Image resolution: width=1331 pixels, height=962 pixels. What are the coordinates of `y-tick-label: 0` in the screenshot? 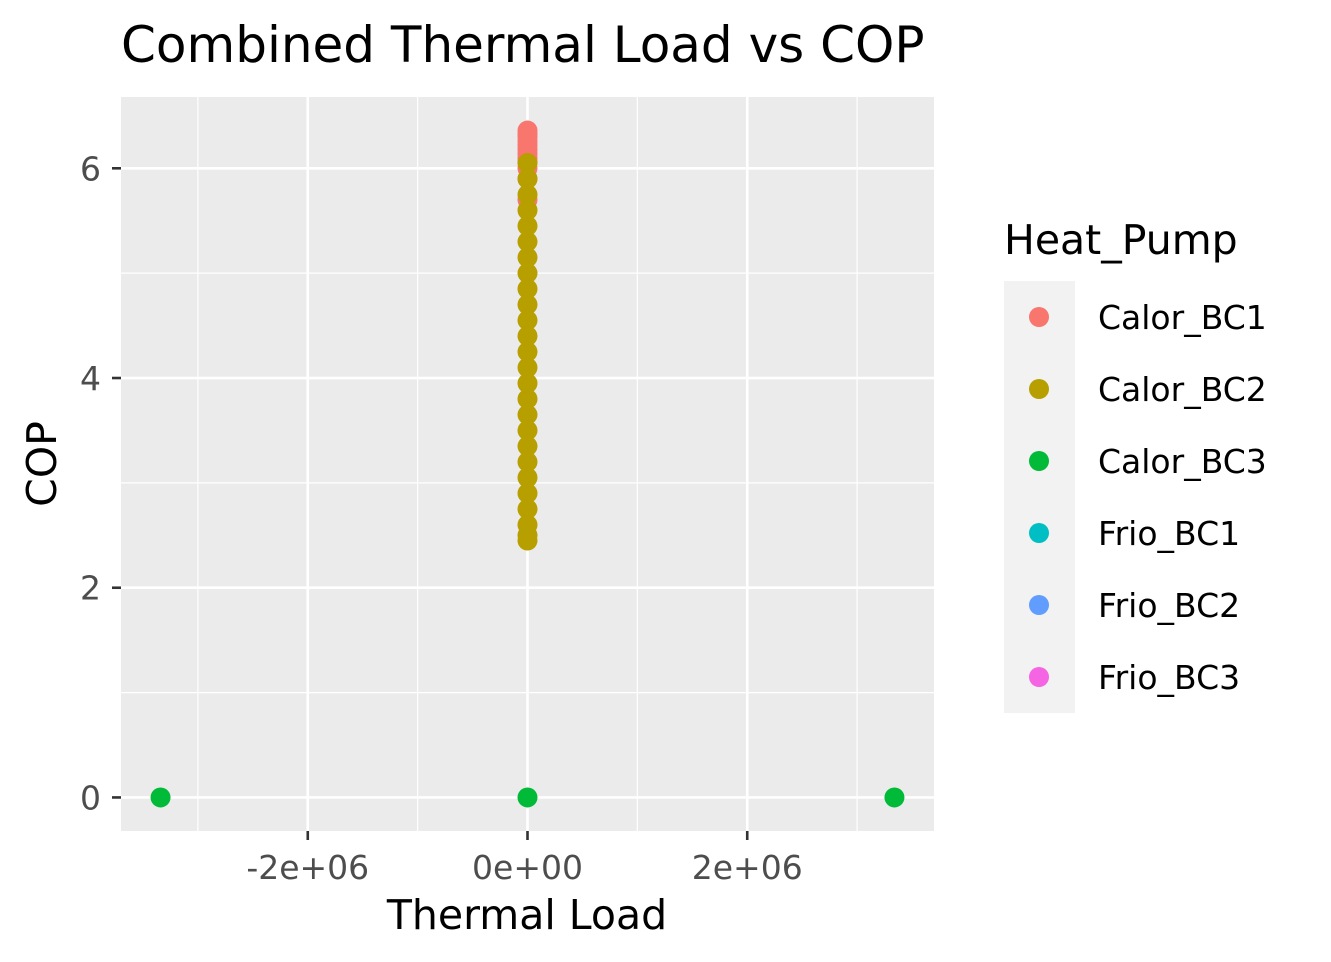 It's located at (90, 797).